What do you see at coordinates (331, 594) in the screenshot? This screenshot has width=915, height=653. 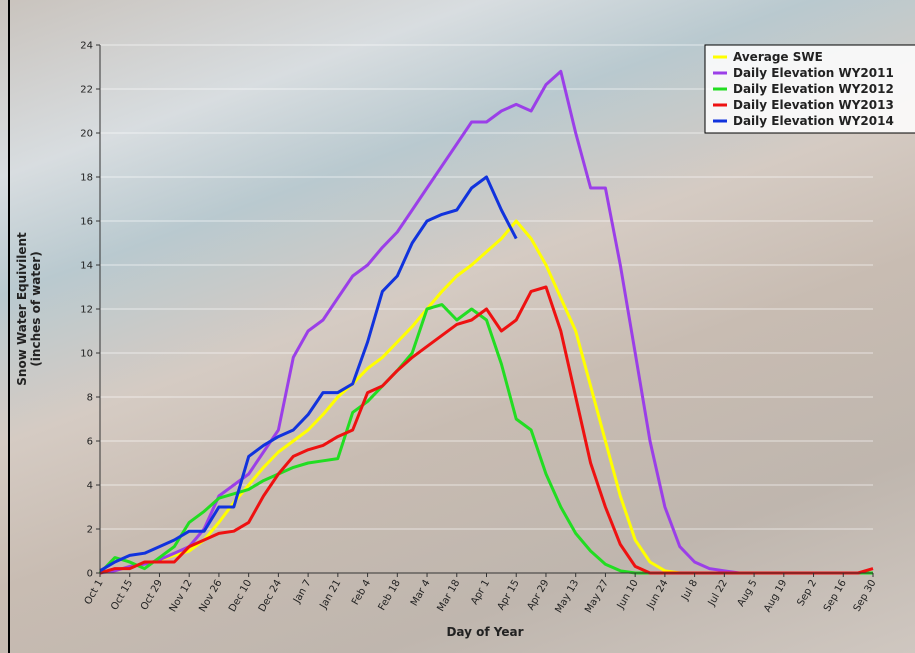 I see `x-tick-label: Jan 21` at bounding box center [331, 594].